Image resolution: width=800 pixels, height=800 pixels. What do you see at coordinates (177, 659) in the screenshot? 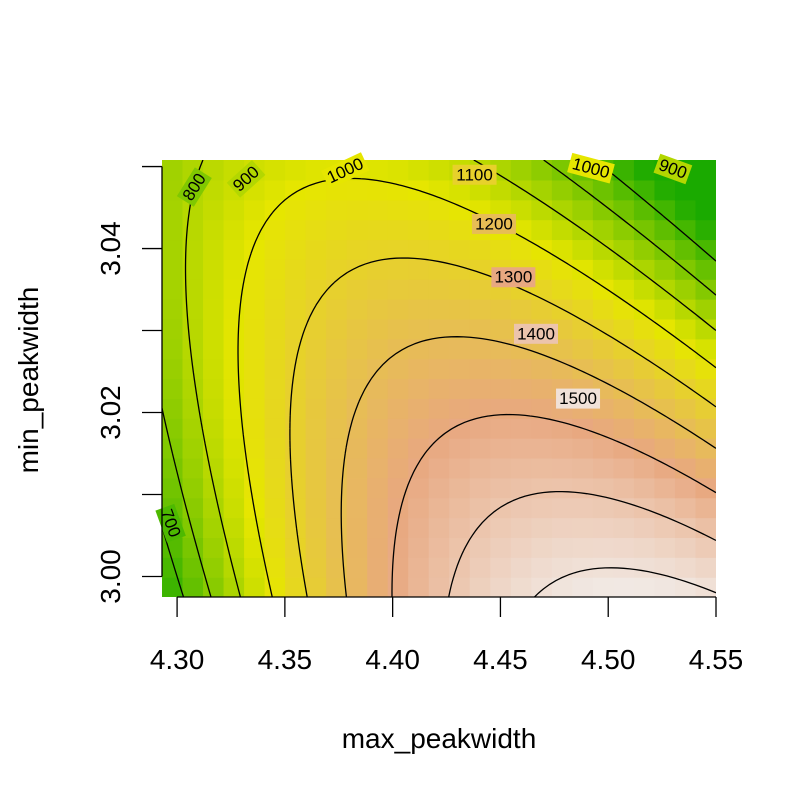
I see `x-tick-label: 4.30` at bounding box center [177, 659].